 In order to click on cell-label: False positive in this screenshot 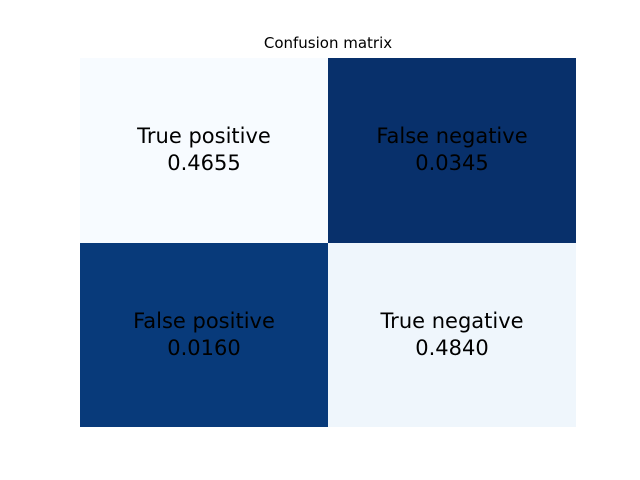, I will do `click(204, 320)`.